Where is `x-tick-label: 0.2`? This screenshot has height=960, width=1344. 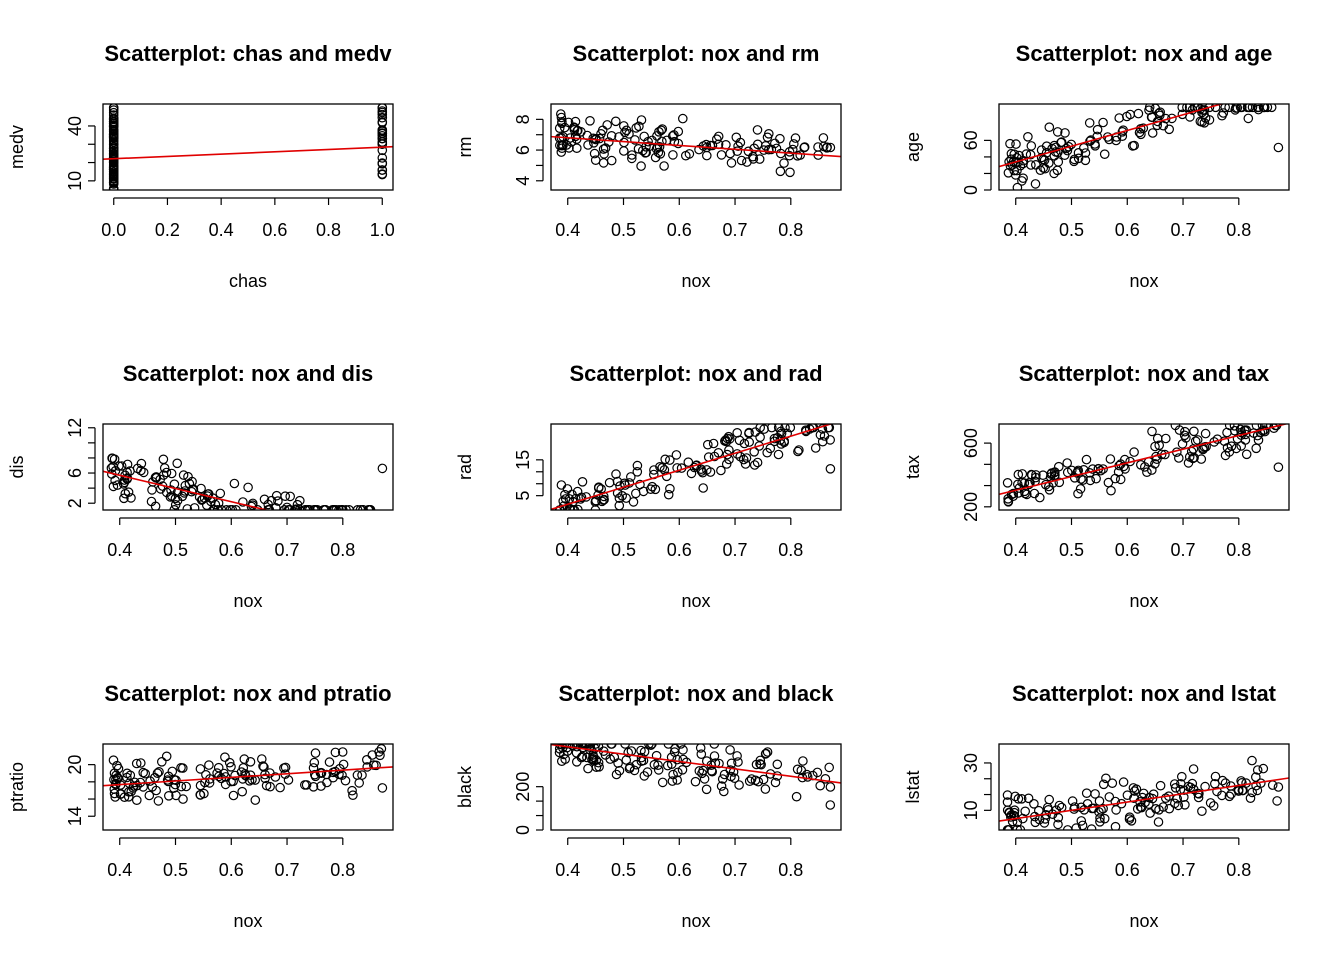
x-tick-label: 0.2 is located at coordinates (167, 230).